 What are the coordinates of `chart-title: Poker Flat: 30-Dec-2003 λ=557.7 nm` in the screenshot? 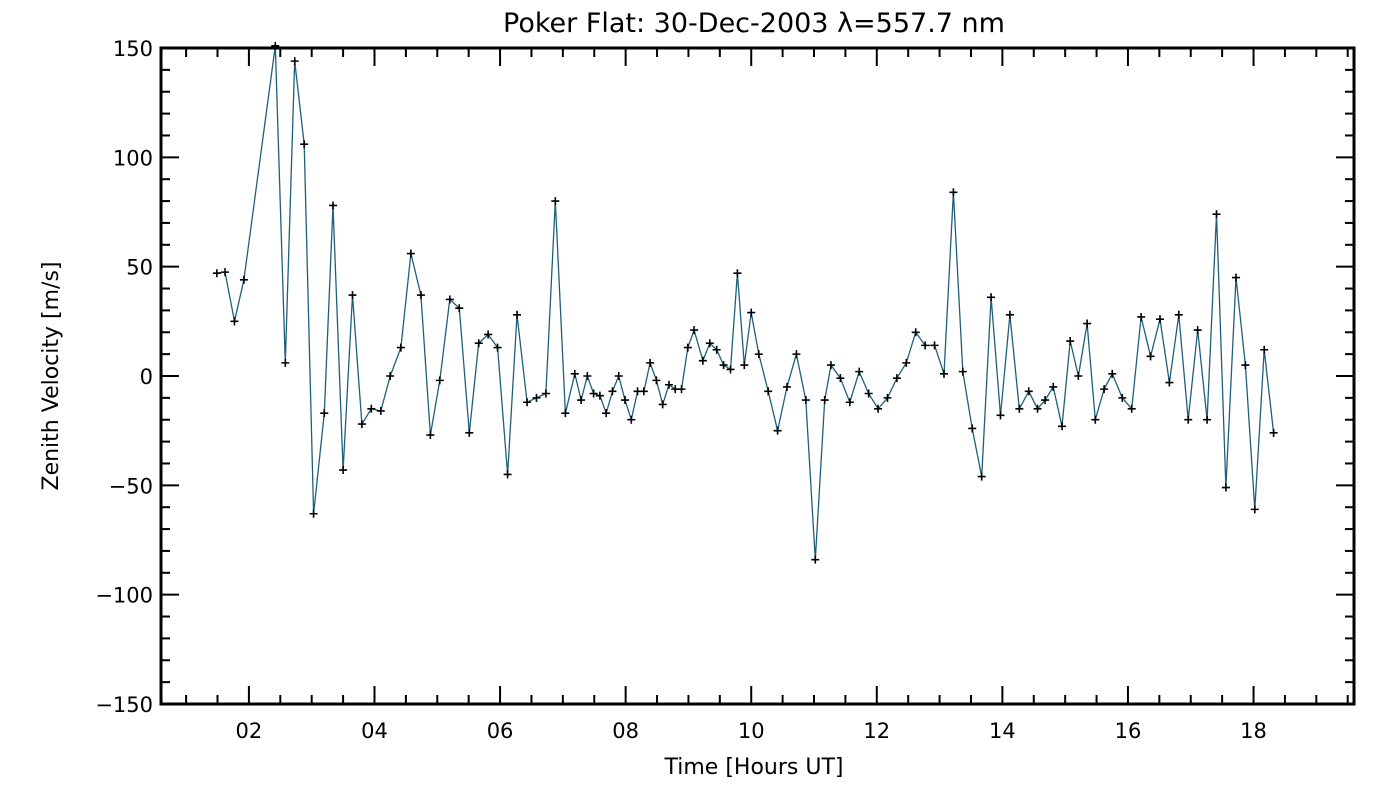 It's located at (754, 23).